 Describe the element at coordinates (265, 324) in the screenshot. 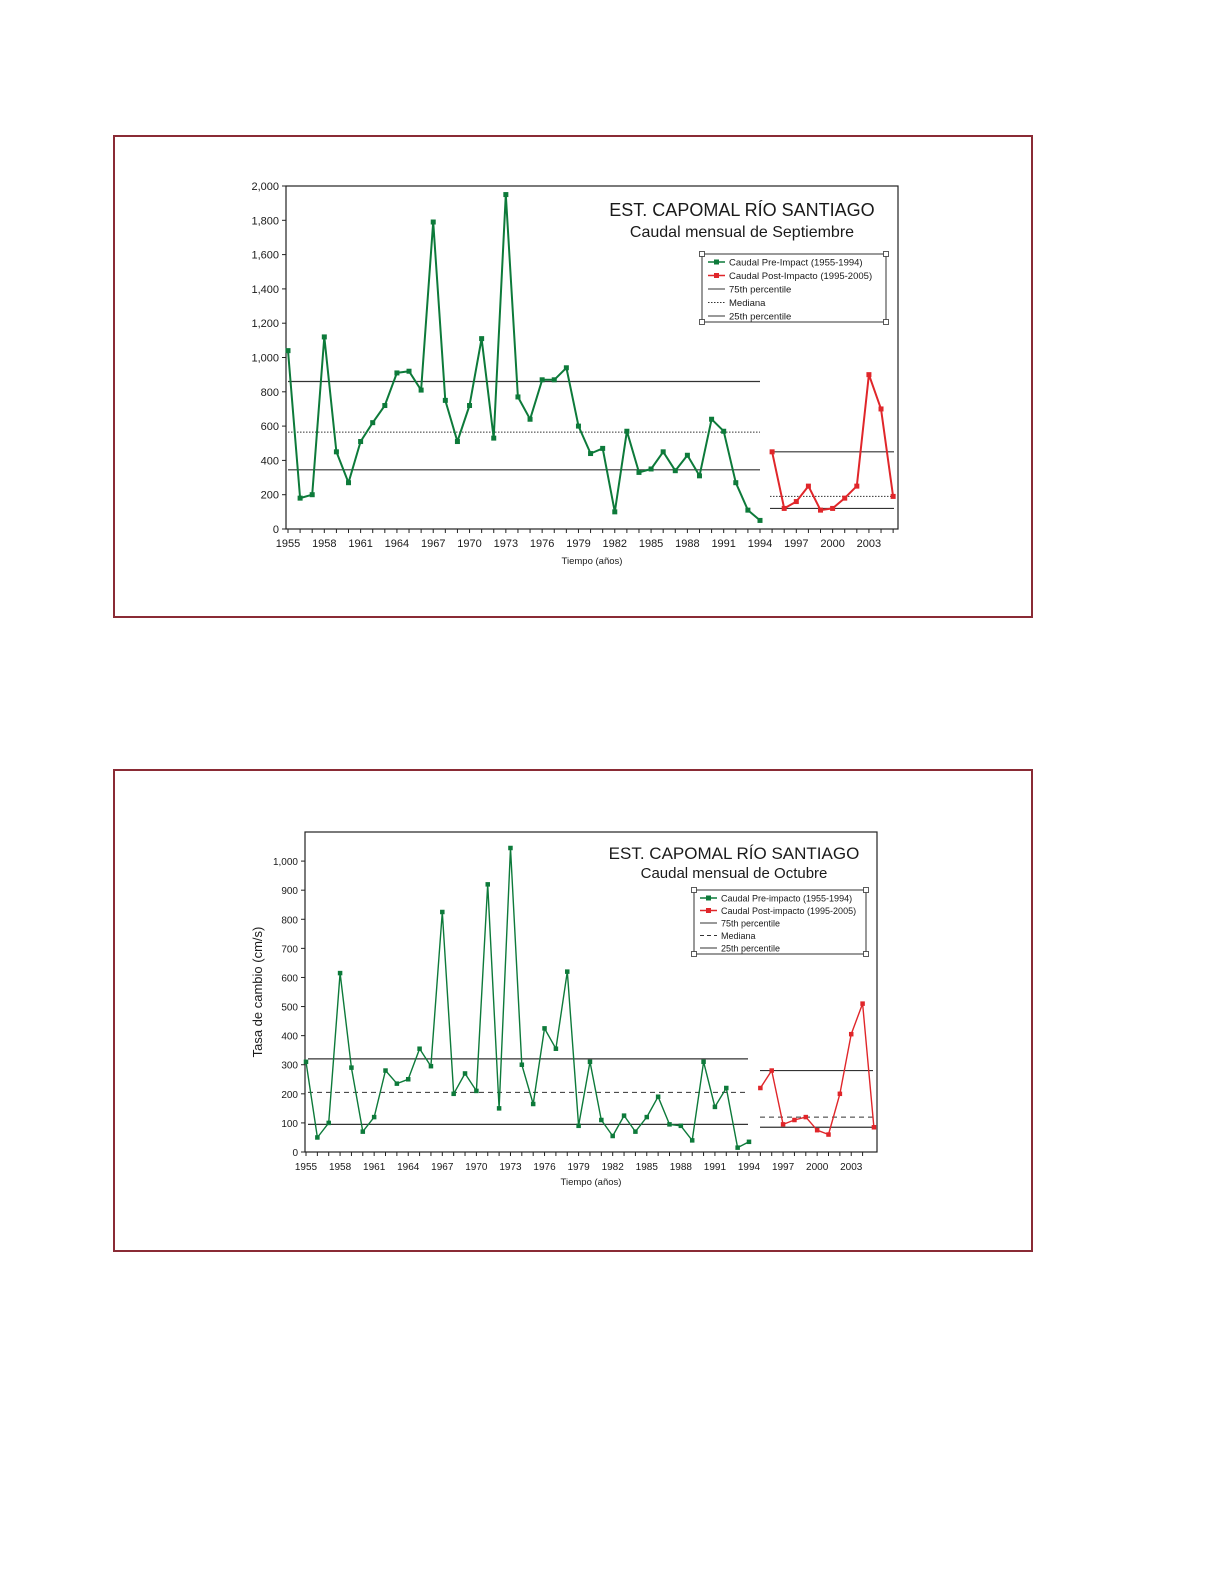

I see `y-tick-label: 1,200` at that location.